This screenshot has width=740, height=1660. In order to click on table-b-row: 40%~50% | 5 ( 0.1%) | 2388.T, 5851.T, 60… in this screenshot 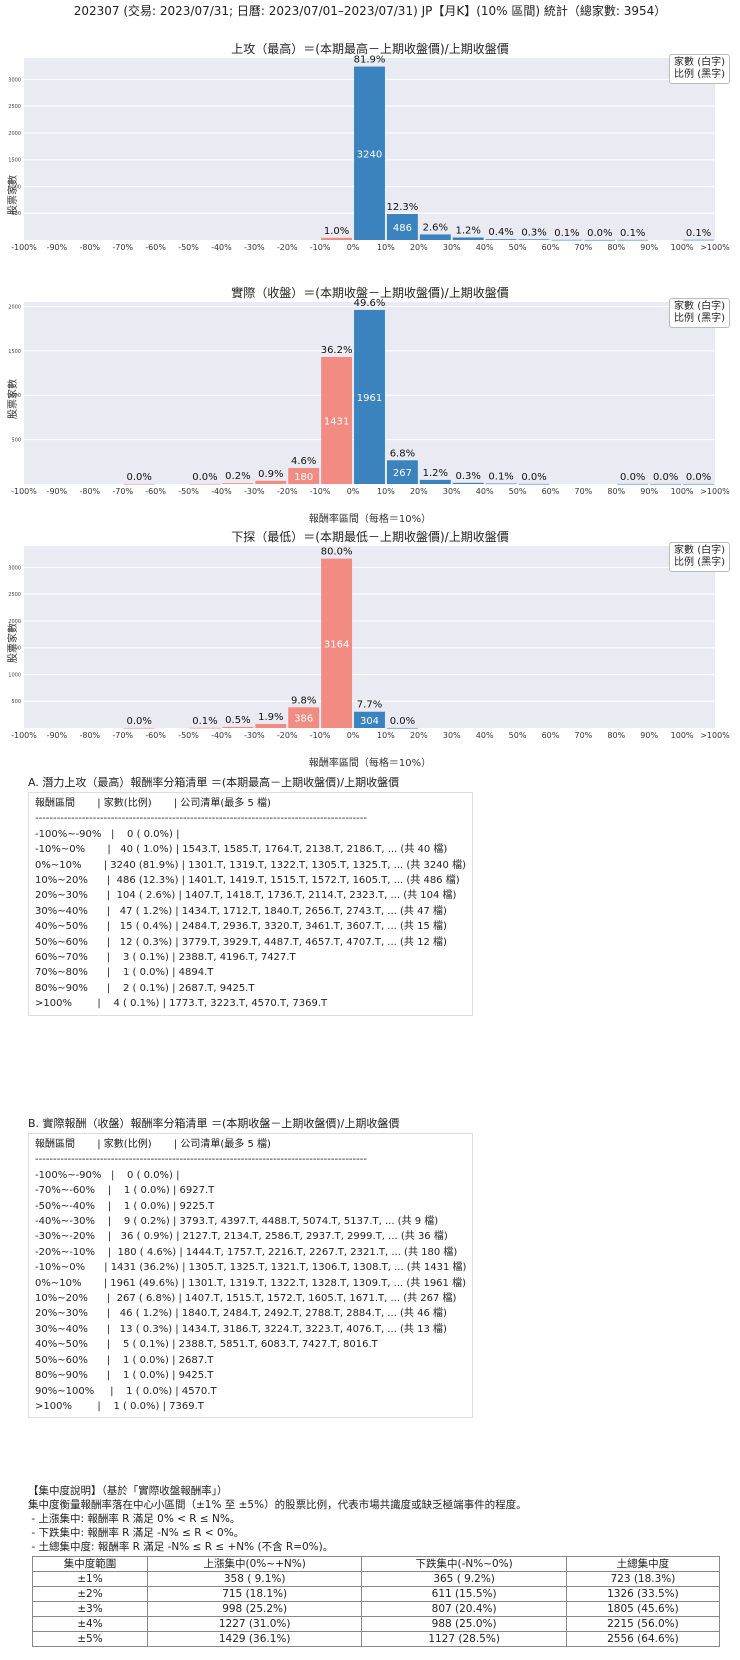, I will do `click(206, 1345)`.